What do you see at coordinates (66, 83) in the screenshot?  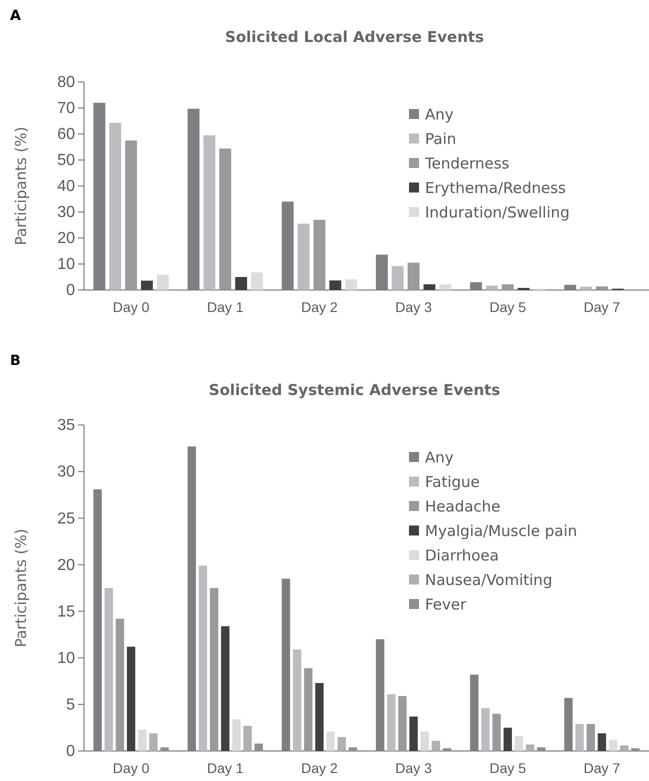 I see `y-tick-label: 80` at bounding box center [66, 83].